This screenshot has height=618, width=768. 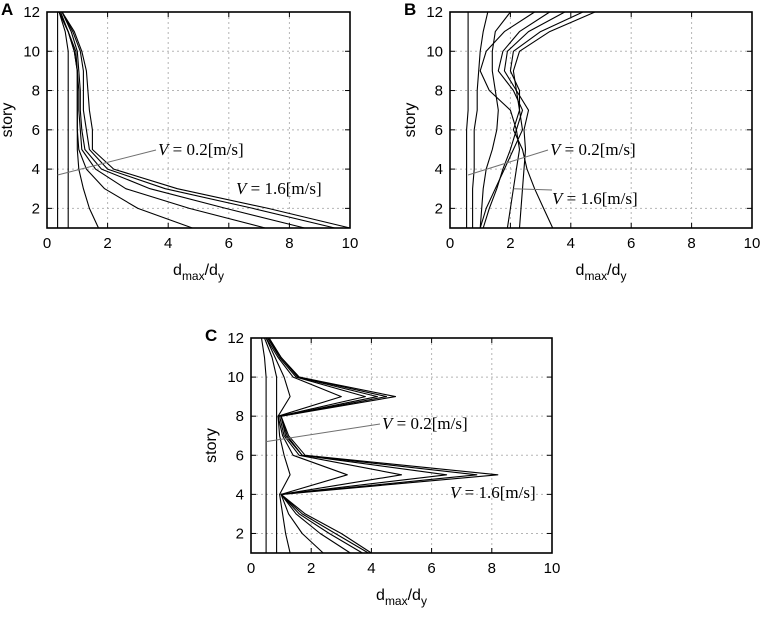 I want to click on panel-label: A, so click(x=7, y=9).